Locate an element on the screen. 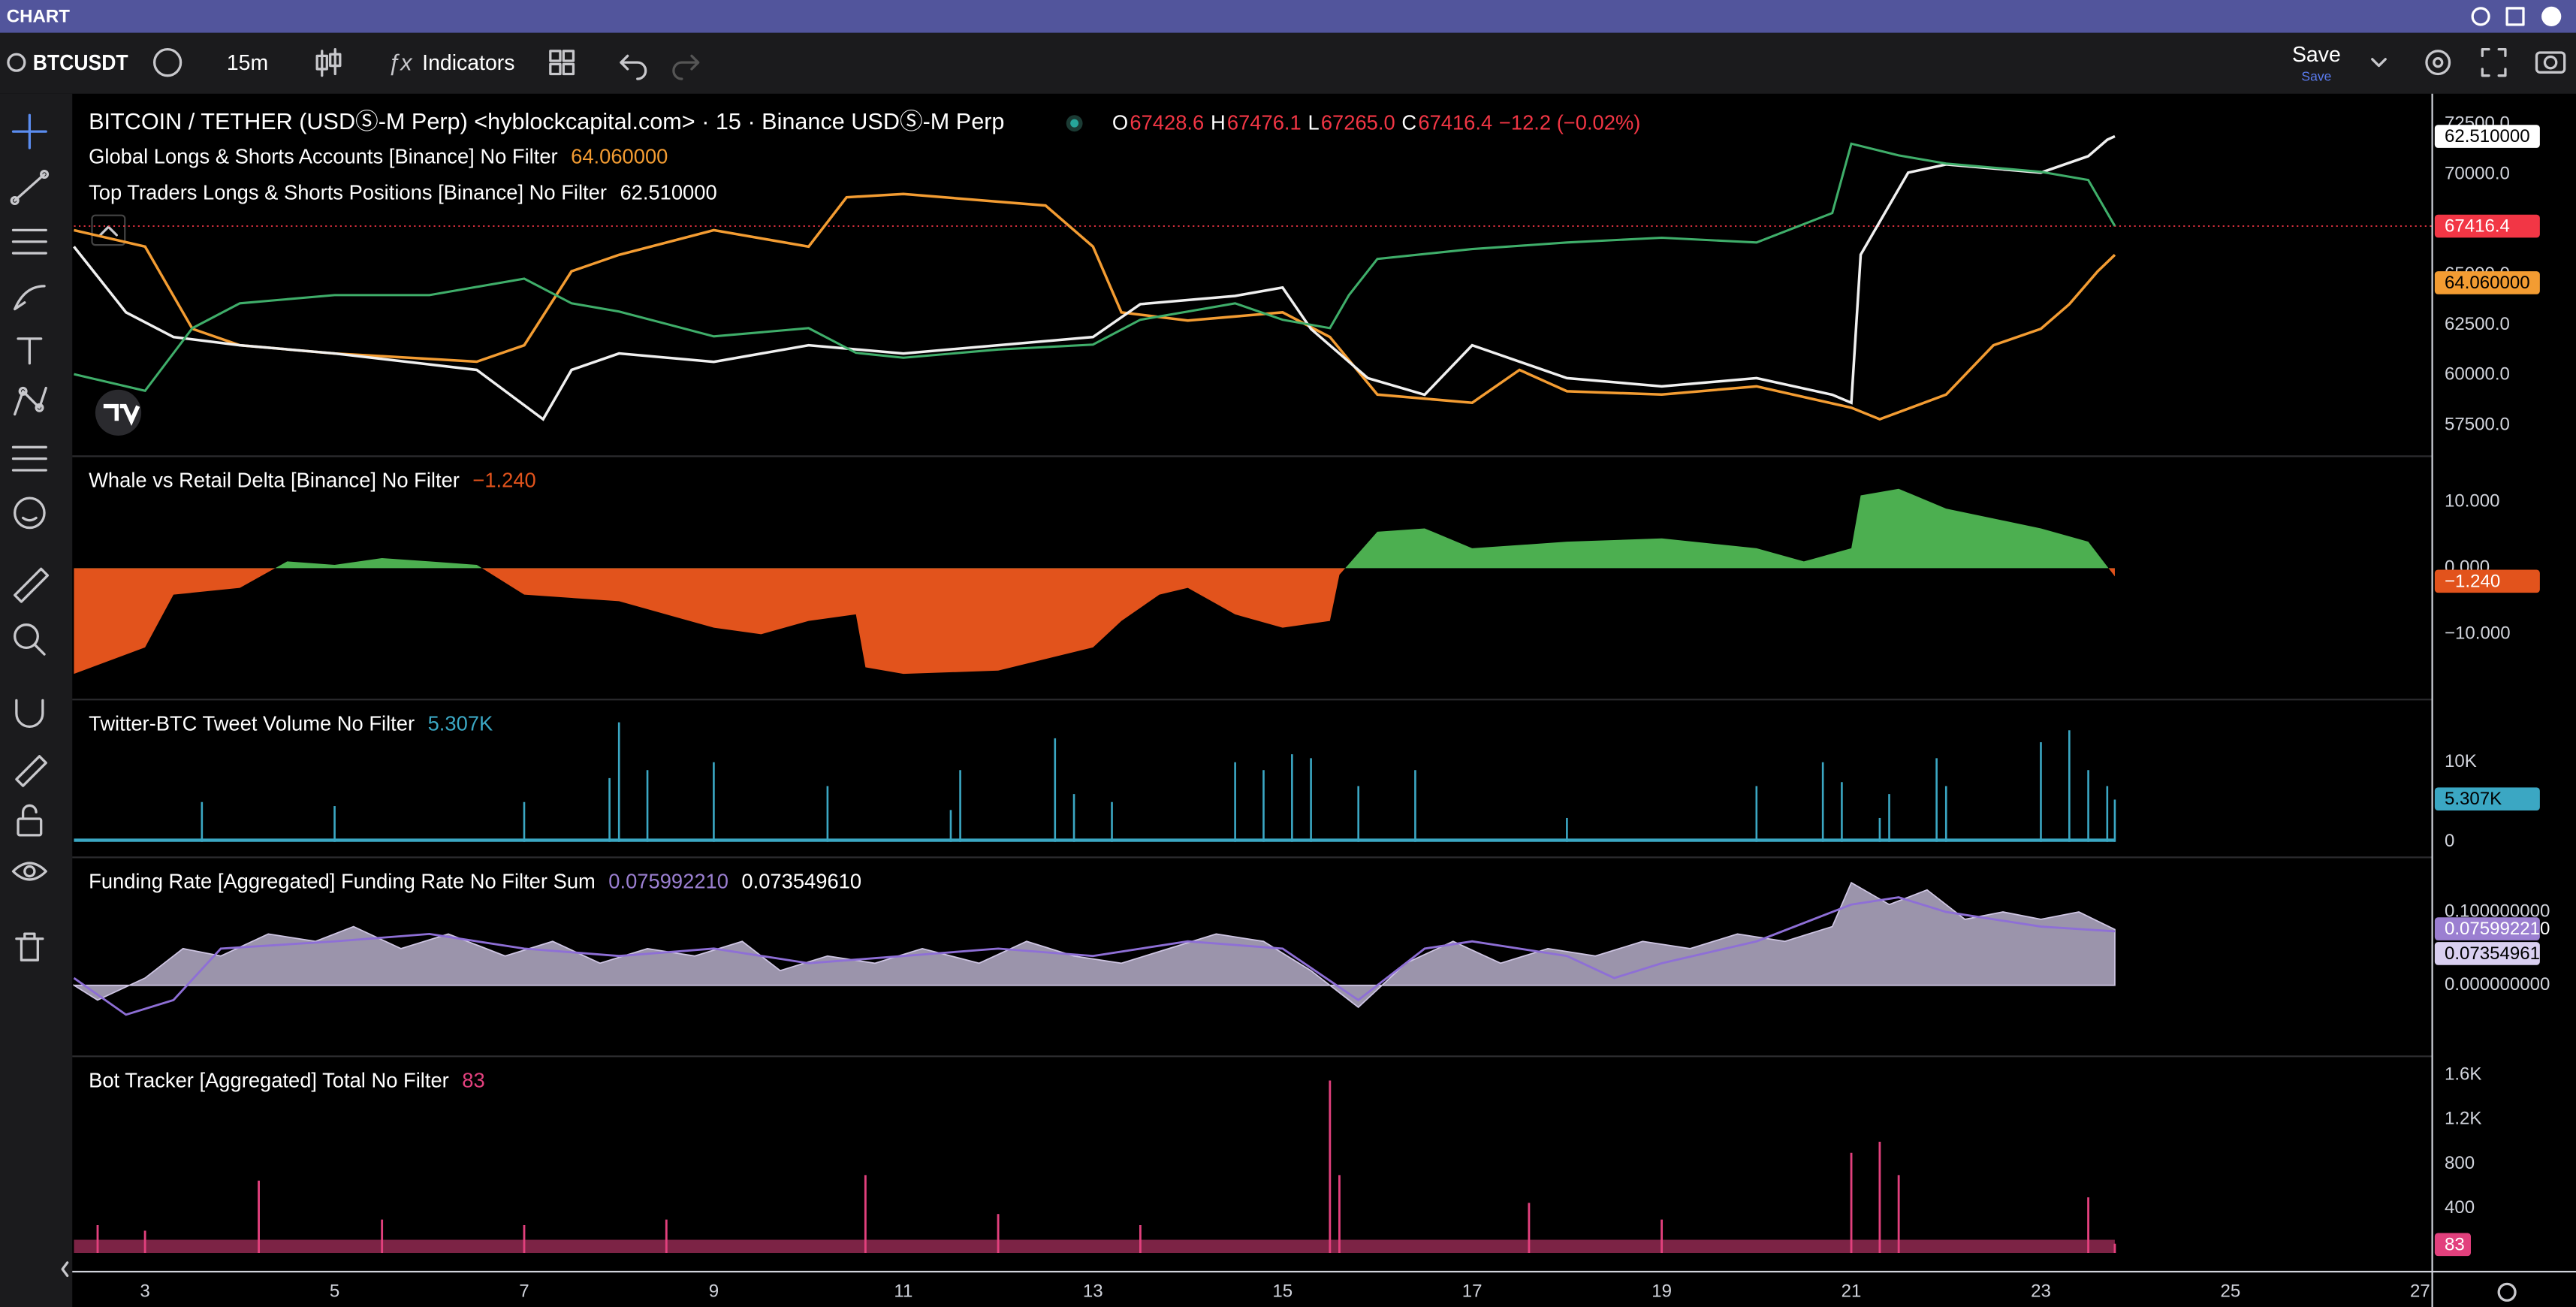  ohlc-value: 67265.0 is located at coordinates (1358, 122).